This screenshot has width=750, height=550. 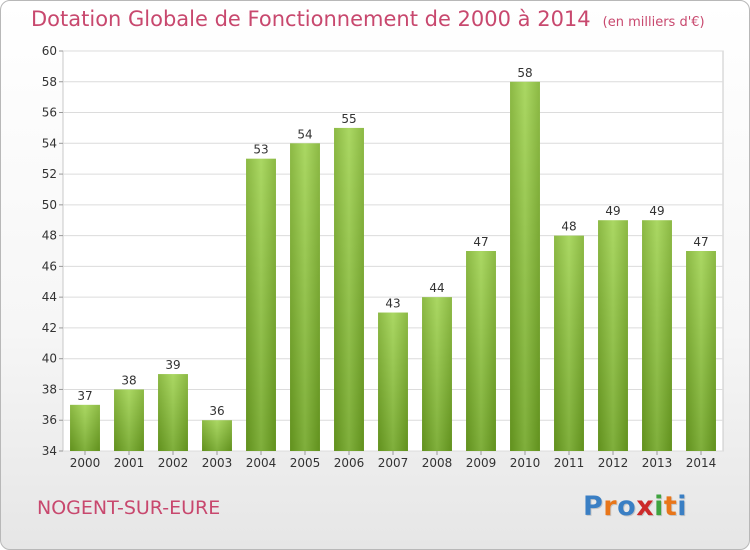 What do you see at coordinates (657, 463) in the screenshot?
I see `x-tick-label: 2013` at bounding box center [657, 463].